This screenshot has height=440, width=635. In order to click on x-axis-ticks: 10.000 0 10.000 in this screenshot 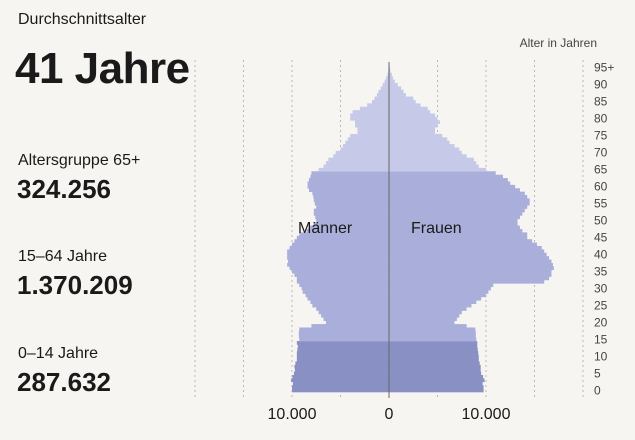, I will do `click(389, 414)`.